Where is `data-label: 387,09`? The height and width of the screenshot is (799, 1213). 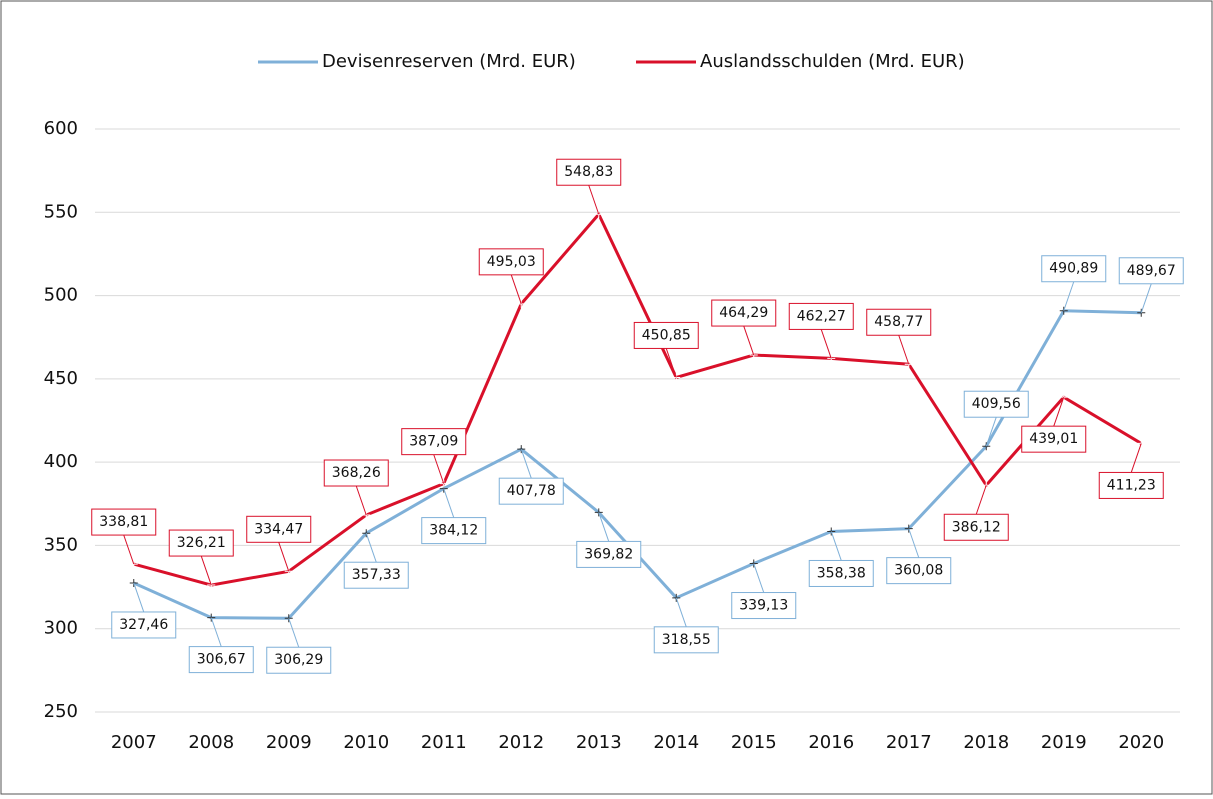
data-label: 387,09 is located at coordinates (433, 442).